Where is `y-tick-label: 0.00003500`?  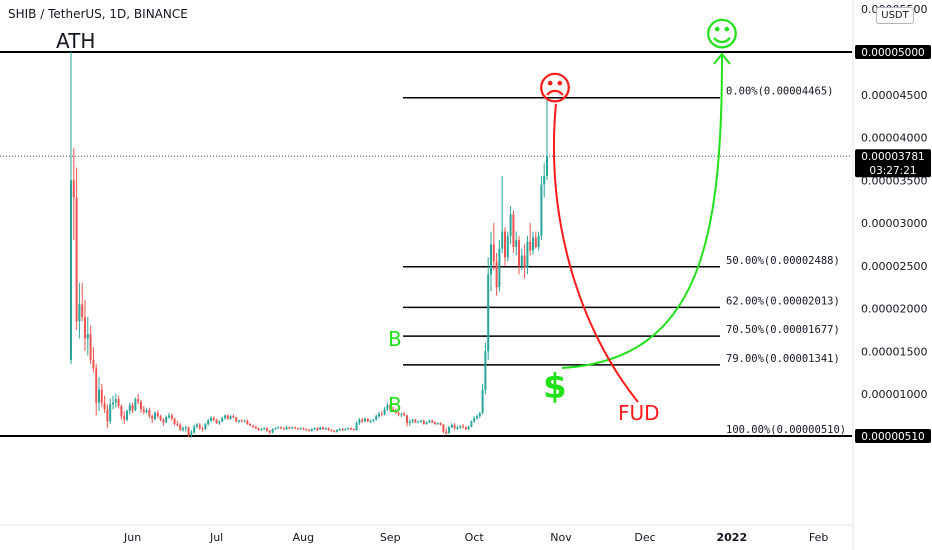
y-tick-label: 0.00003500 is located at coordinates (894, 180).